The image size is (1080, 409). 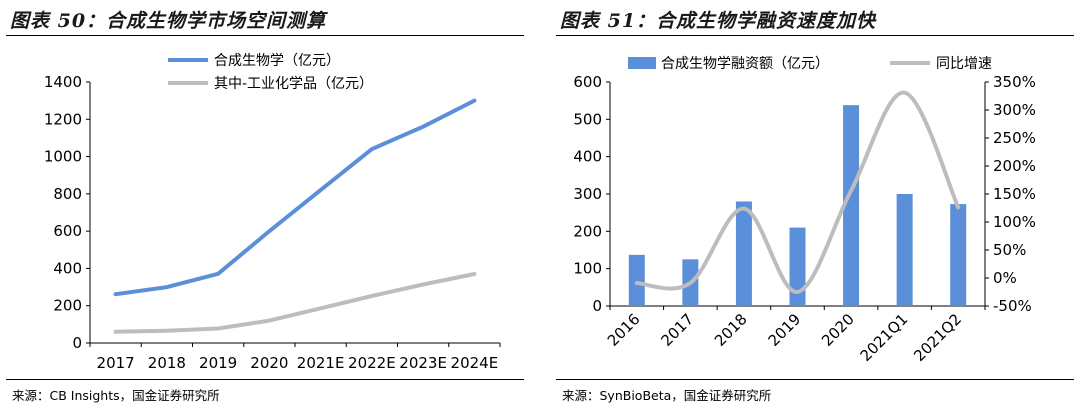 What do you see at coordinates (63, 157) in the screenshot?
I see `y-tick-label: 1000` at bounding box center [63, 157].